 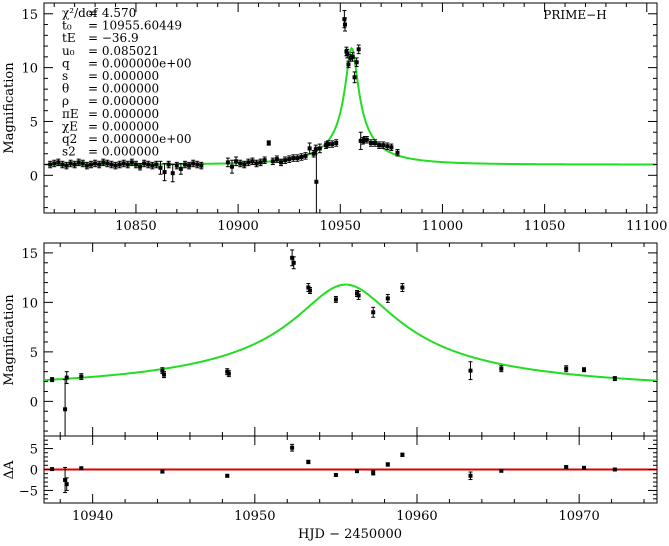 I want to click on x-tick-label: 10970, so click(x=578, y=516).